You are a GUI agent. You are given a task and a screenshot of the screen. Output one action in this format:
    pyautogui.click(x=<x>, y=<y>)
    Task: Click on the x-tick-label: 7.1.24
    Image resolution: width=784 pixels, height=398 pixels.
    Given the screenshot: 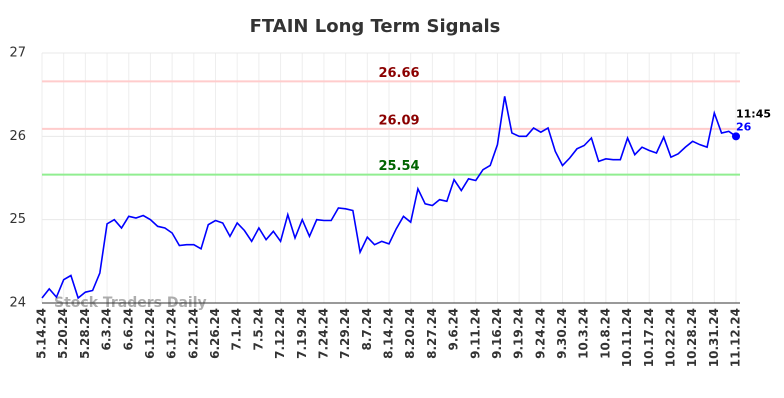 What is the action you would take?
    pyautogui.click(x=237, y=329)
    